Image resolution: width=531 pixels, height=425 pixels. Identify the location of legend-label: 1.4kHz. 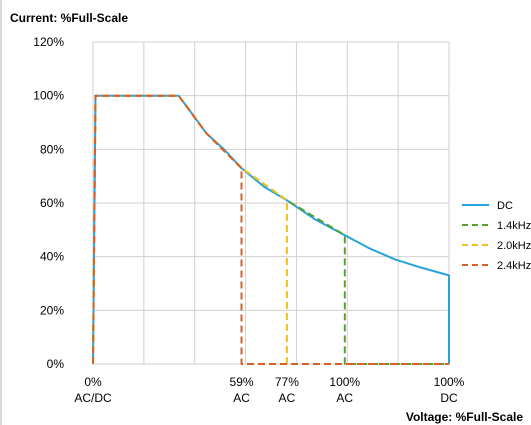
(514, 226).